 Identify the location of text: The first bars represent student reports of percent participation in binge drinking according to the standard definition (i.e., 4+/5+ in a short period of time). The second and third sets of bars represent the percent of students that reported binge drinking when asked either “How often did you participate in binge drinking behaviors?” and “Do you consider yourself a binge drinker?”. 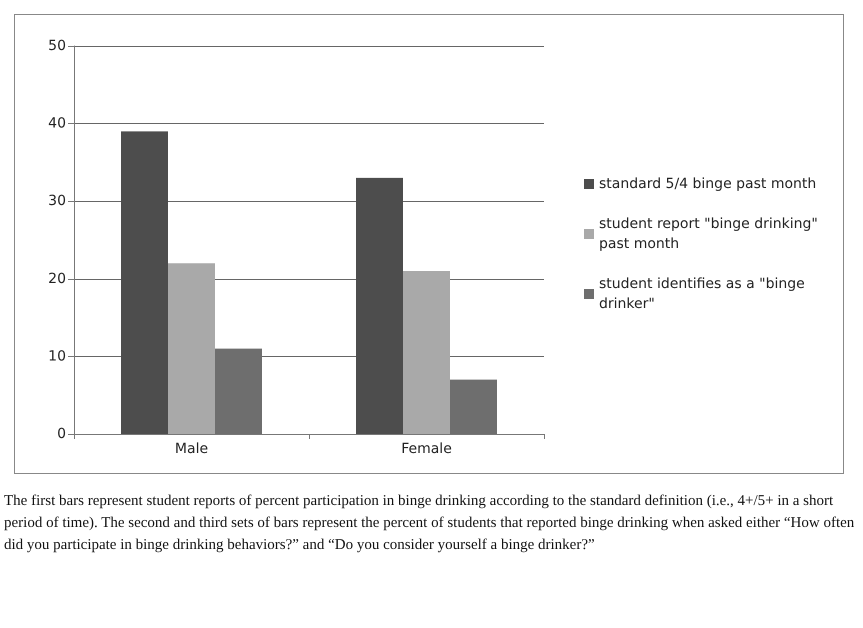
(430, 523).